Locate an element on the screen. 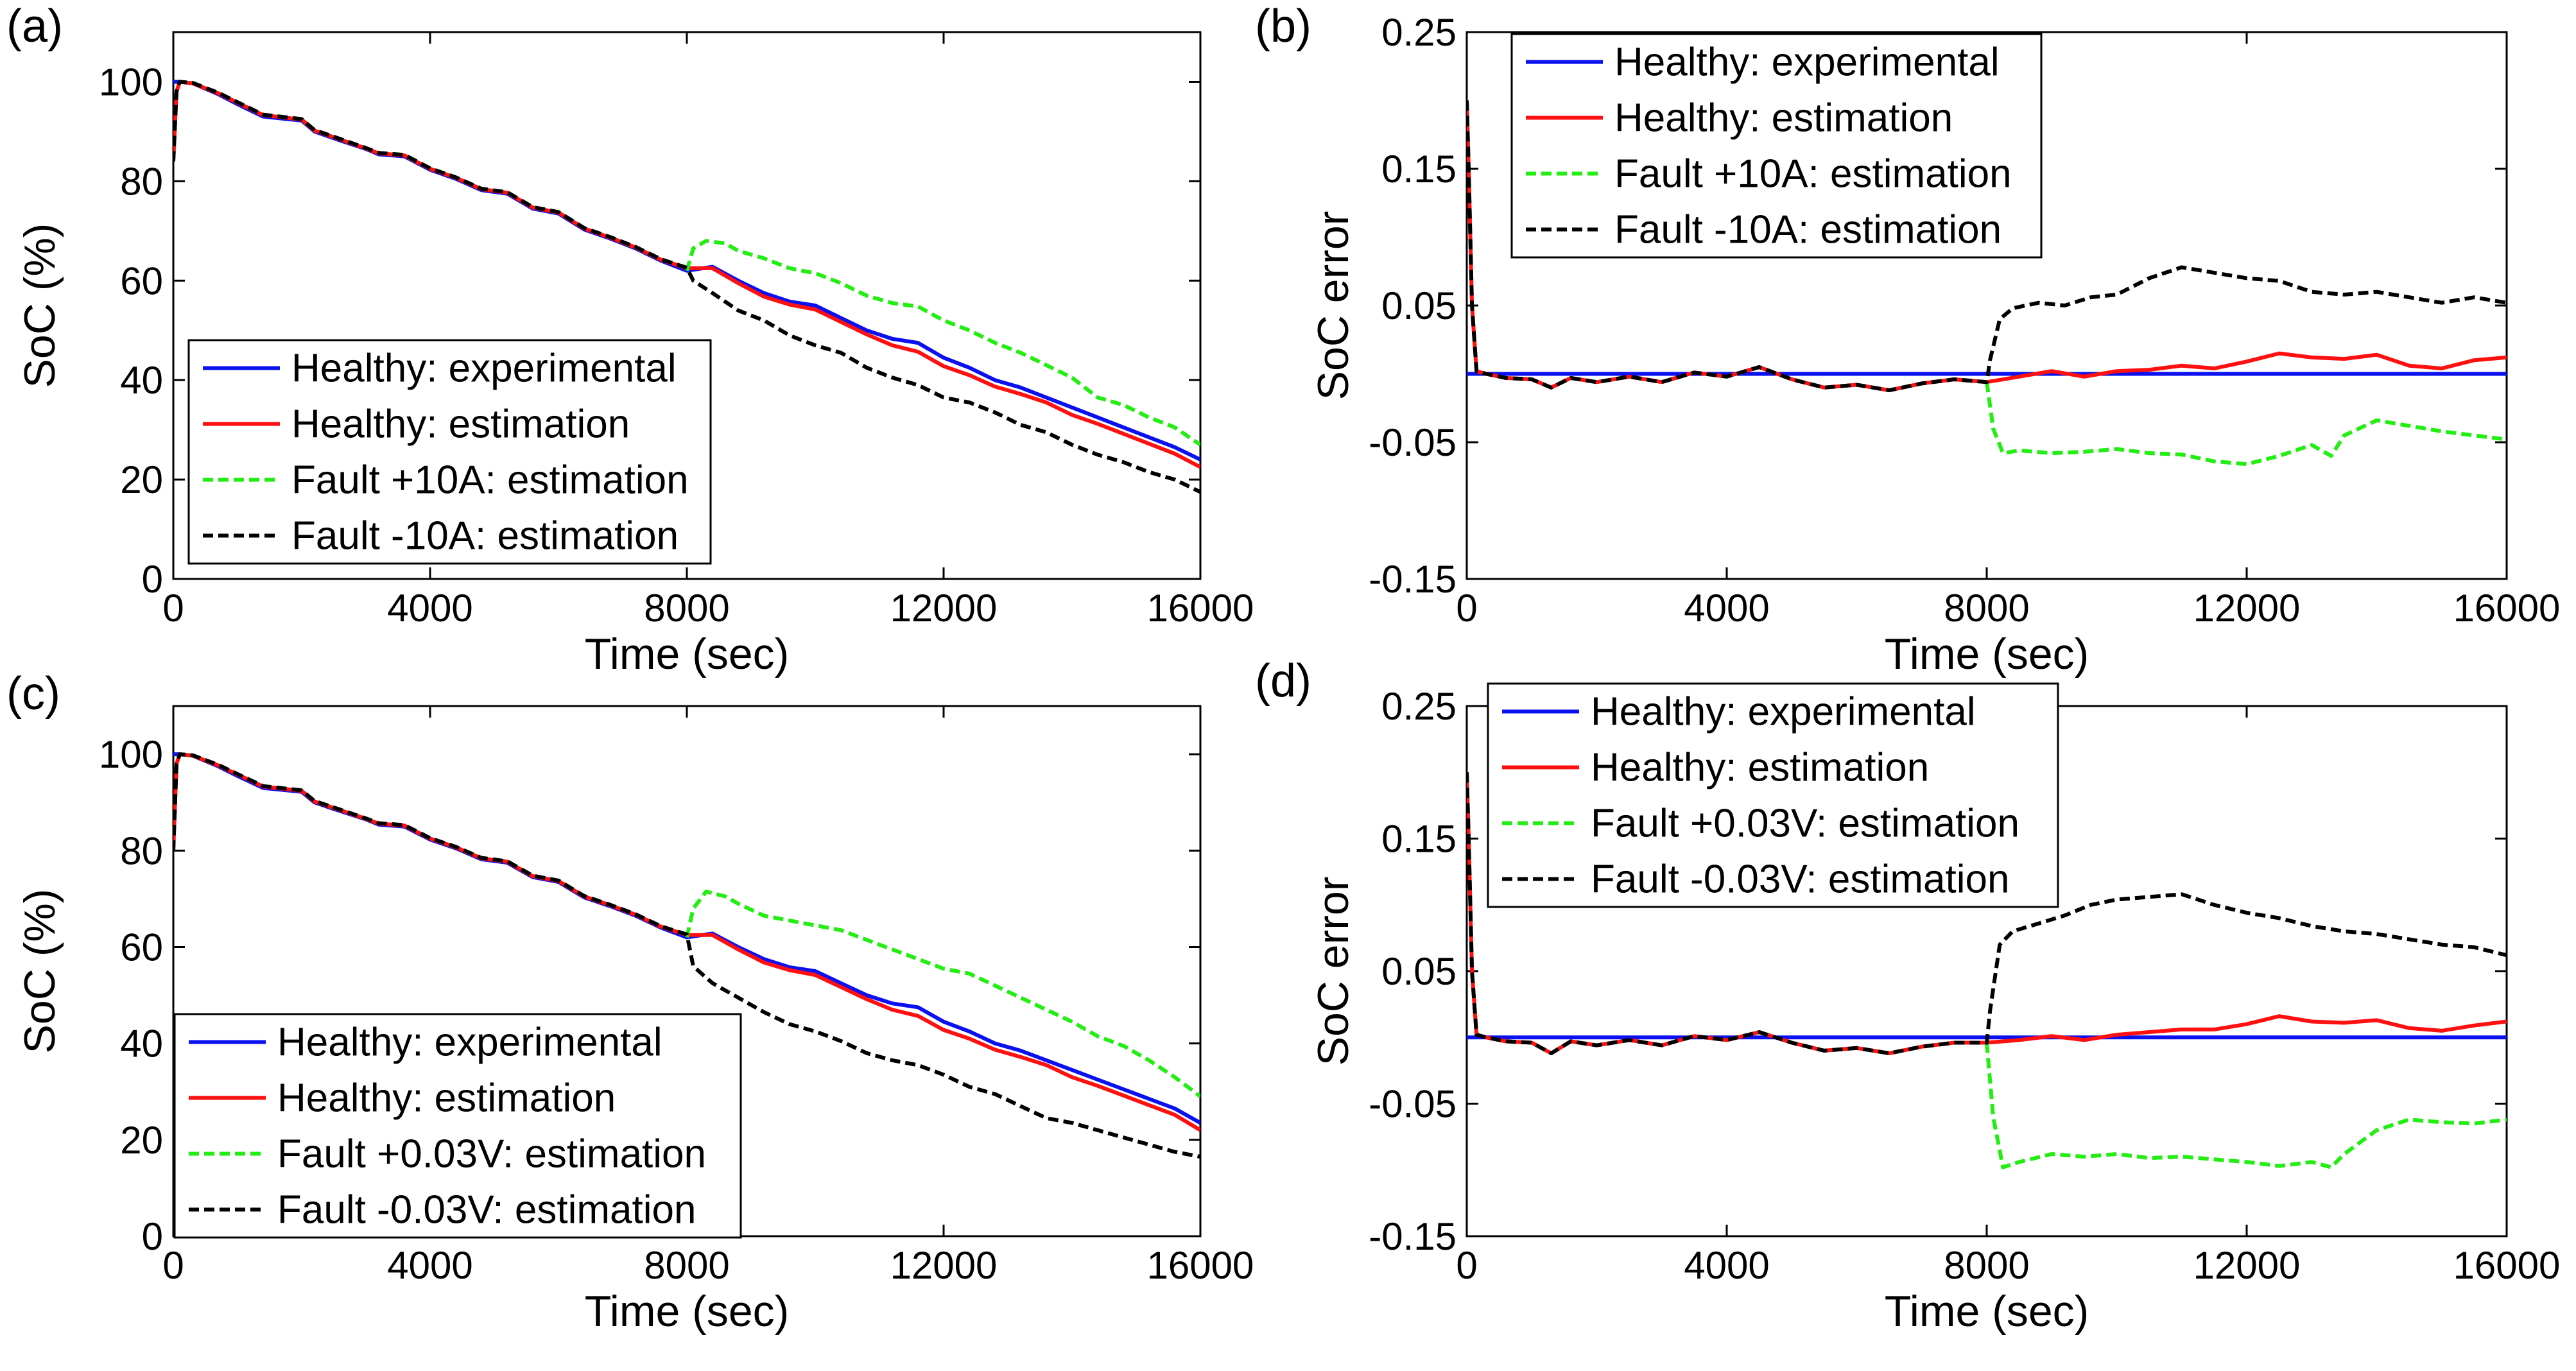 This screenshot has width=2576, height=1371. panel-label: (b) is located at coordinates (1283, 26).